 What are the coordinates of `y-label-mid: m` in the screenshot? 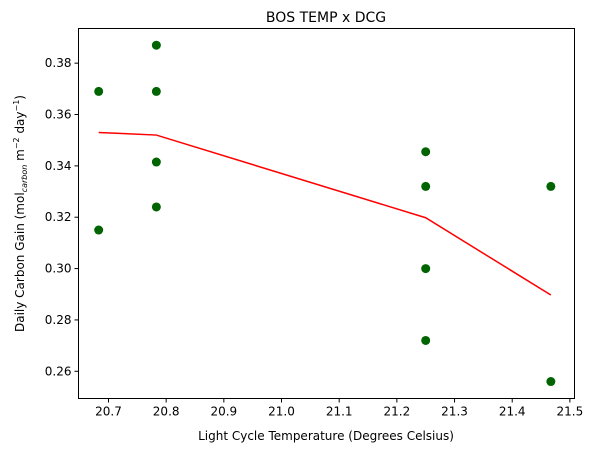 It's located at (20, 157).